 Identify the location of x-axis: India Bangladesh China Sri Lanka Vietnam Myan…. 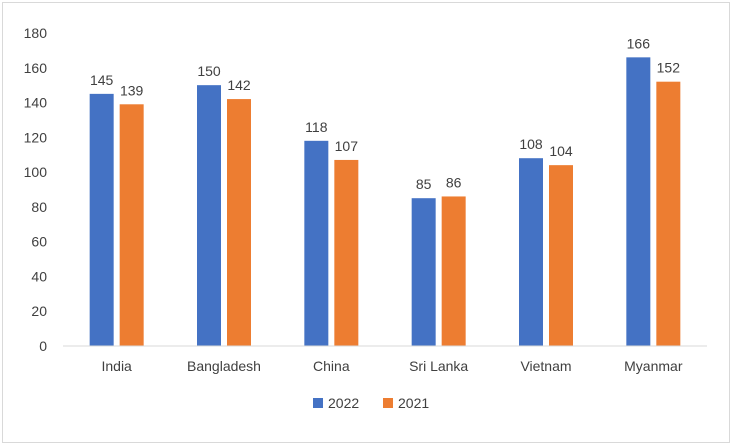
(385, 359).